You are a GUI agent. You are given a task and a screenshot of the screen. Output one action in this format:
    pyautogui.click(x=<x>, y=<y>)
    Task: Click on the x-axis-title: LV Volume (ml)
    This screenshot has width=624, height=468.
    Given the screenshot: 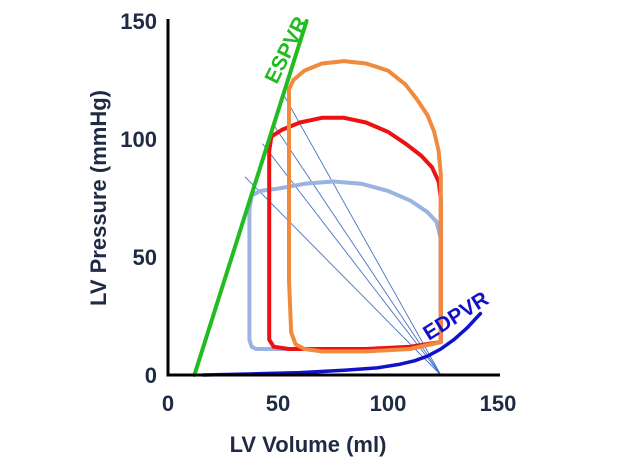 What is the action you would take?
    pyautogui.click(x=308, y=444)
    